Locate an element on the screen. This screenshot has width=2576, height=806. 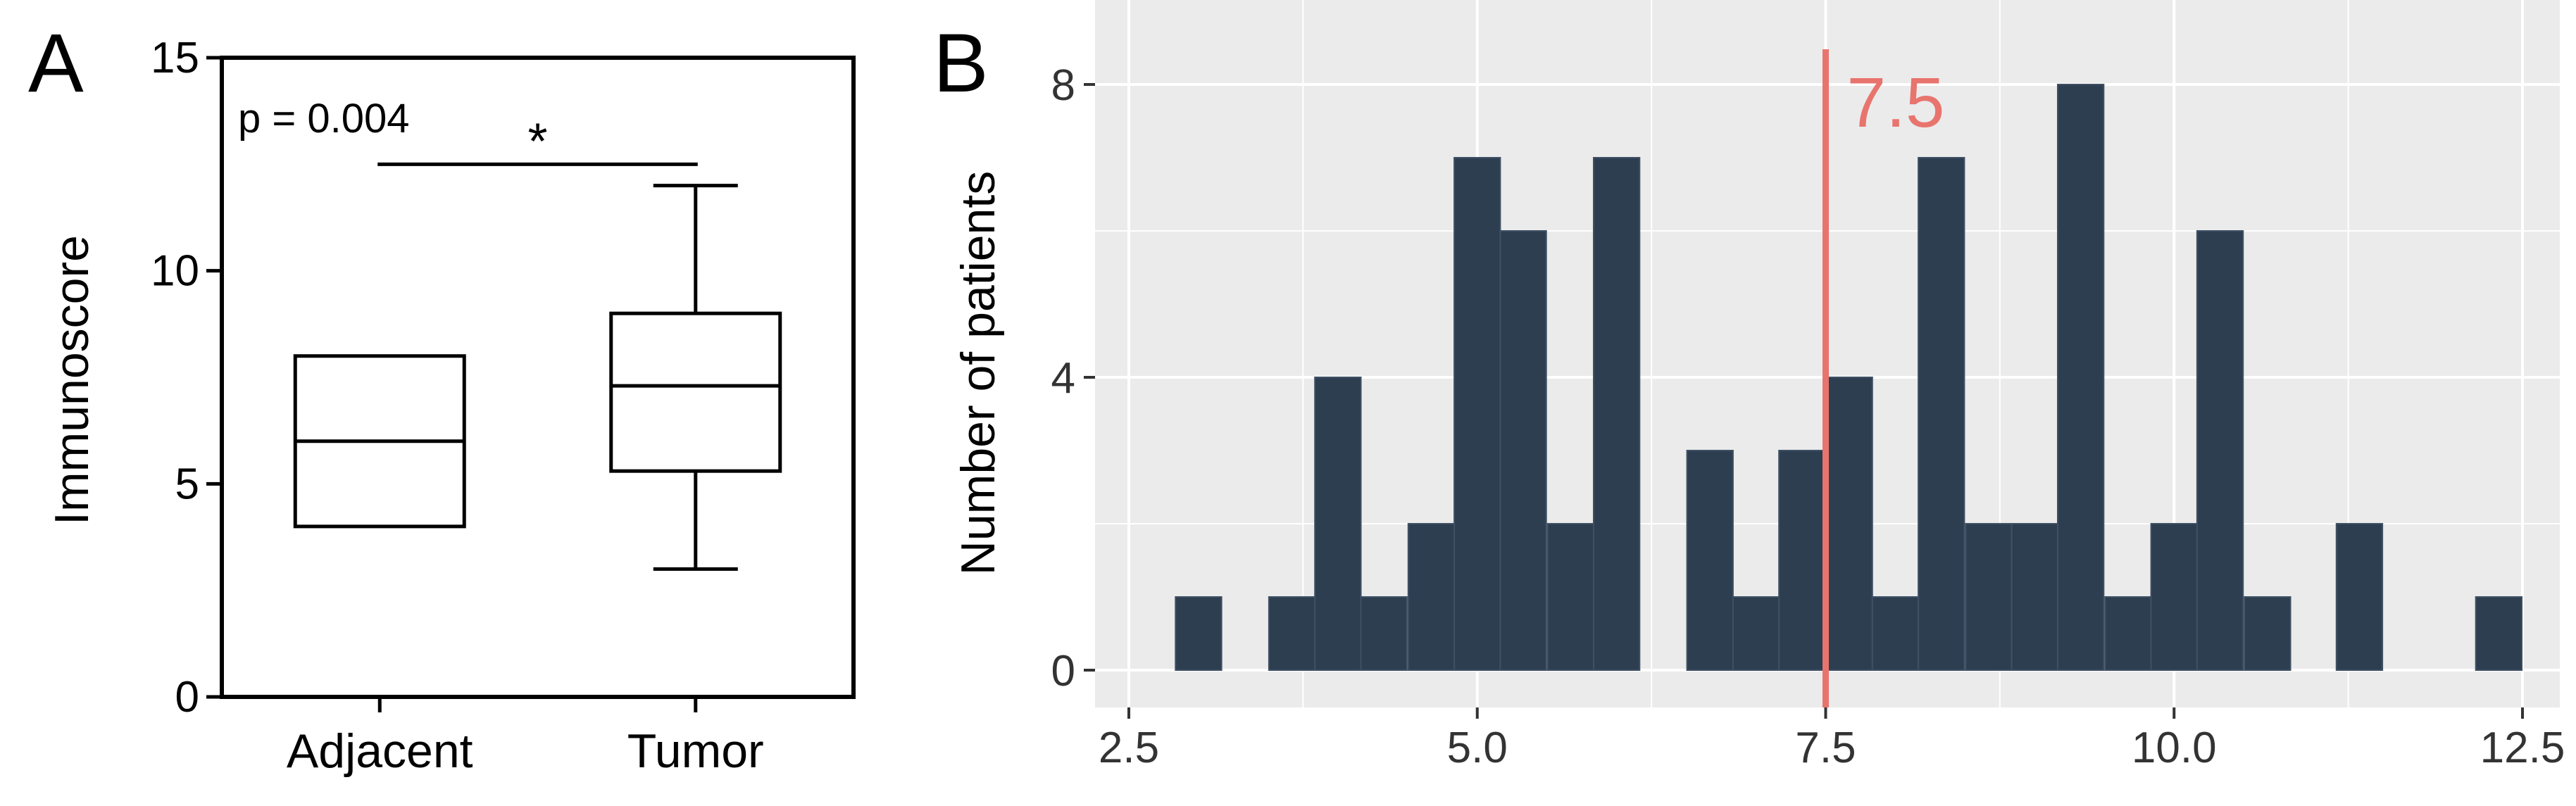
box-tumor is located at coordinates (695, 377).